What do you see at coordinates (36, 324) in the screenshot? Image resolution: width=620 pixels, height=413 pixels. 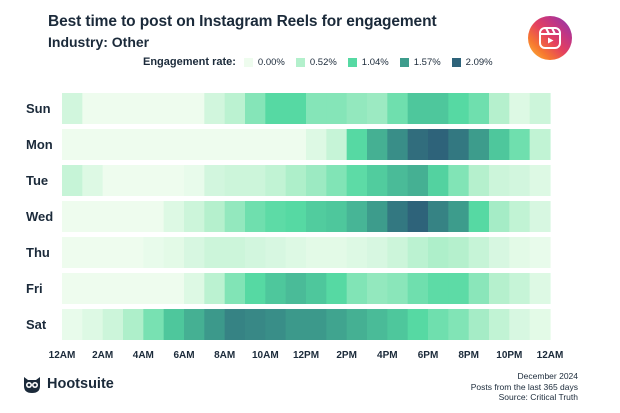 I see `day-label: Sat` at bounding box center [36, 324].